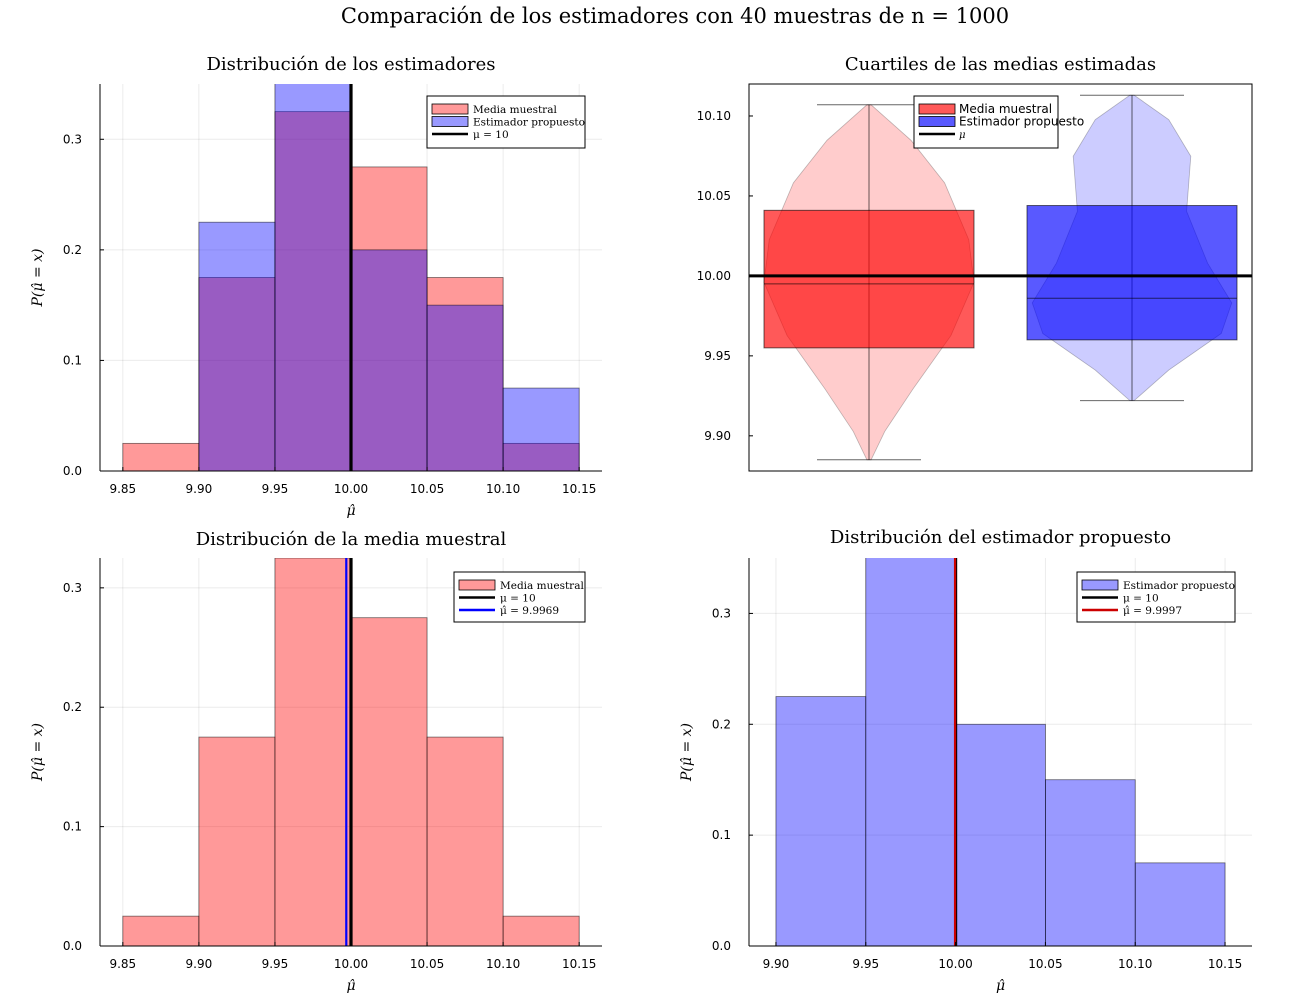 The image size is (1300, 1000). What do you see at coordinates (714, 116) in the screenshot?
I see `y-tick-label: 10.10` at bounding box center [714, 116].